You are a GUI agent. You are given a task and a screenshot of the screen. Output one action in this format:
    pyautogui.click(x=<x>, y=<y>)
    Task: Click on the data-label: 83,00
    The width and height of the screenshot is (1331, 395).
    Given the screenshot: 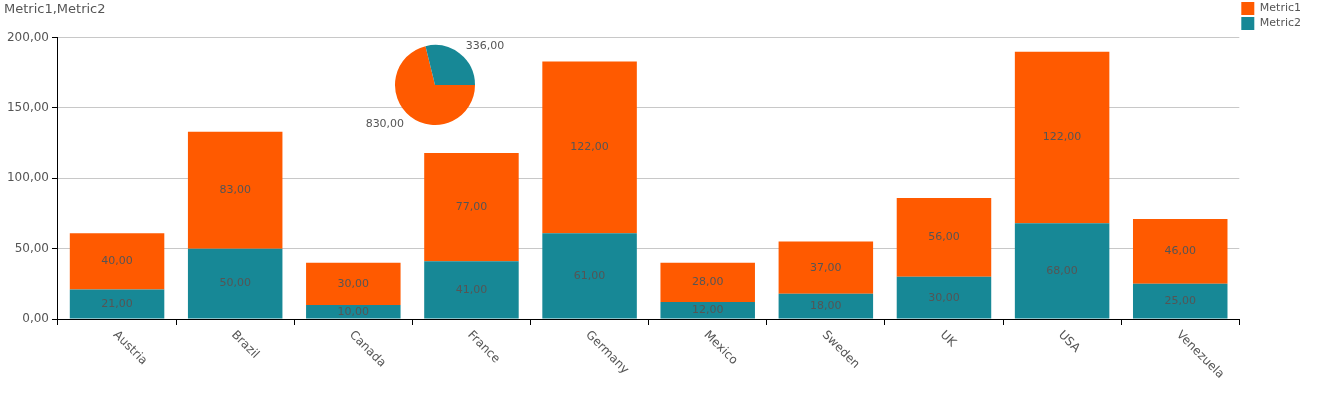 What is the action you would take?
    pyautogui.click(x=235, y=190)
    